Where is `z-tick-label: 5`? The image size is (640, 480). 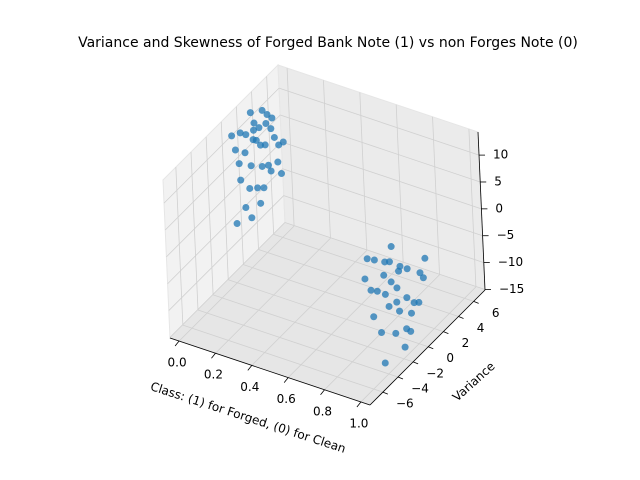
z-tick-label: 5 is located at coordinates (498, 181).